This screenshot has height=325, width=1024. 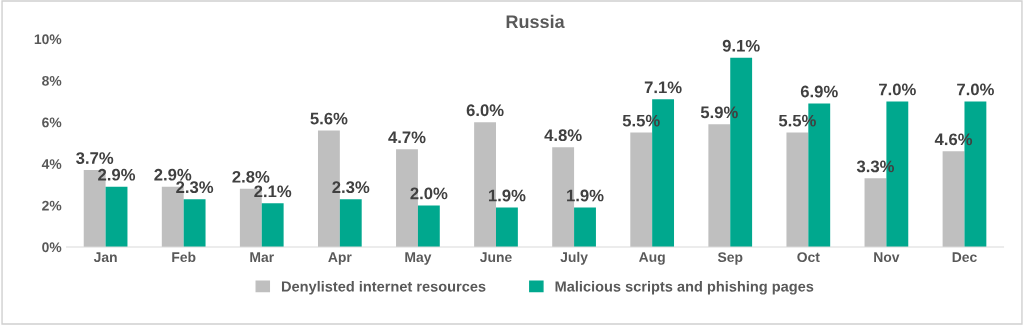 What do you see at coordinates (52, 247) in the screenshot?
I see `y-tick-label: 0%` at bounding box center [52, 247].